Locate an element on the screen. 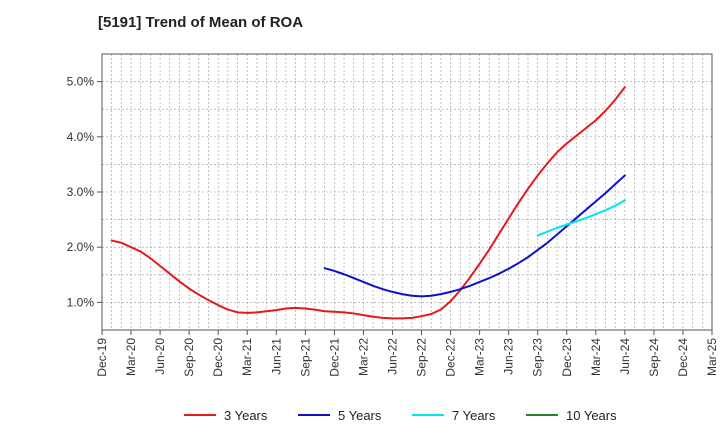 This screenshot has height=440, width=720. x-tick-label: Mar-25 is located at coordinates (712, 357).